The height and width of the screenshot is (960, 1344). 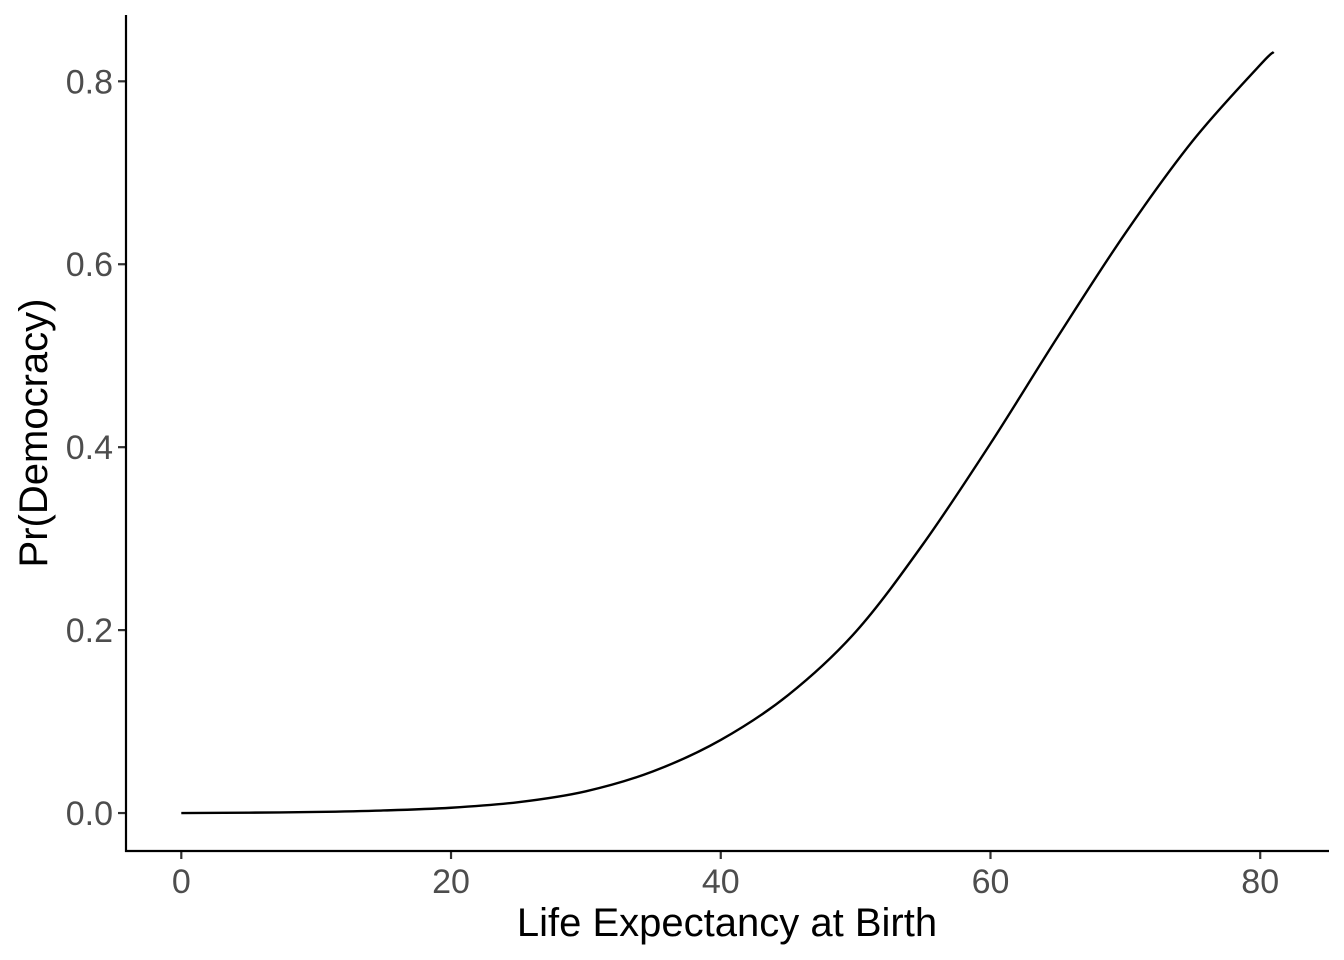 What do you see at coordinates (1260, 882) in the screenshot?
I see `x-tick-label: 80` at bounding box center [1260, 882].